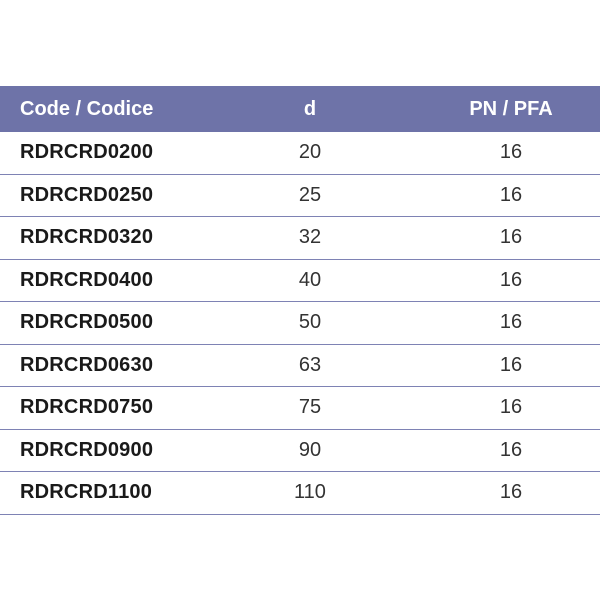  I want to click on cell-d: 110, so click(310, 492).